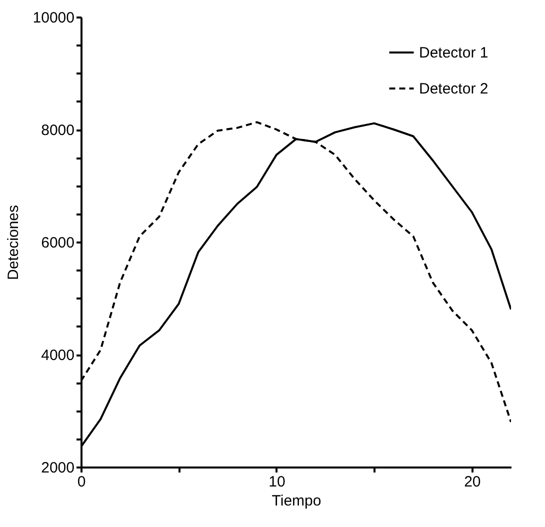 The image size is (545, 527). What do you see at coordinates (57, 468) in the screenshot?
I see `y-tick-label: 2000` at bounding box center [57, 468].